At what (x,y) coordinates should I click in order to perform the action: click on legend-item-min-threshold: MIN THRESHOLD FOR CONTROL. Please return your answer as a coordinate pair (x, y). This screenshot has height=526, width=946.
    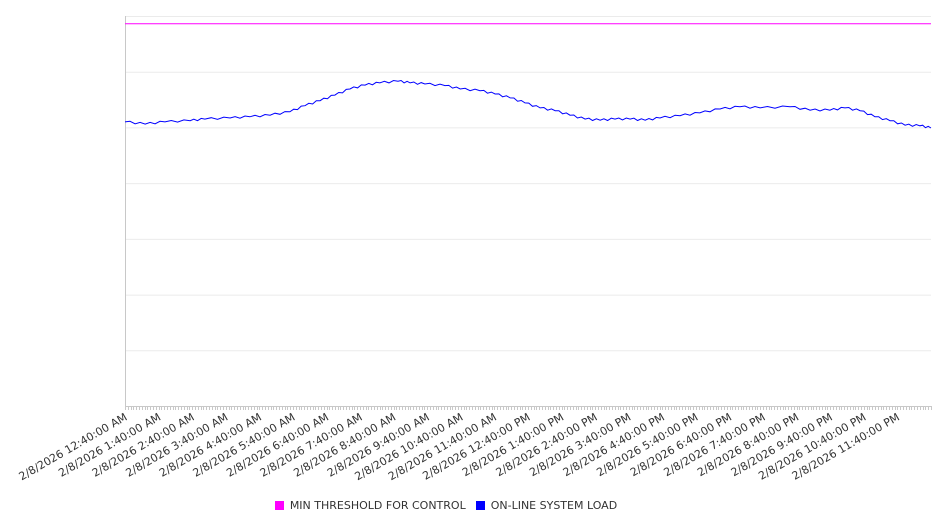
    Looking at the image, I should click on (370, 505).